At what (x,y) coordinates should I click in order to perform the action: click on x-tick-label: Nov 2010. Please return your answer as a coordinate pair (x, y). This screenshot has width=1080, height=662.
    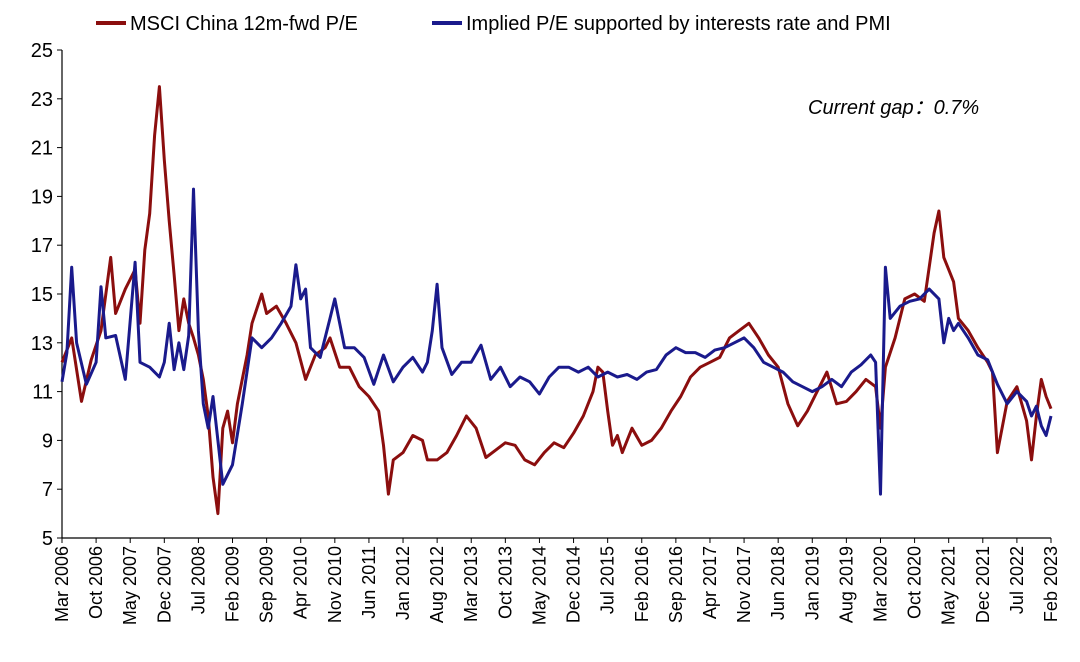
    Looking at the image, I should click on (335, 584).